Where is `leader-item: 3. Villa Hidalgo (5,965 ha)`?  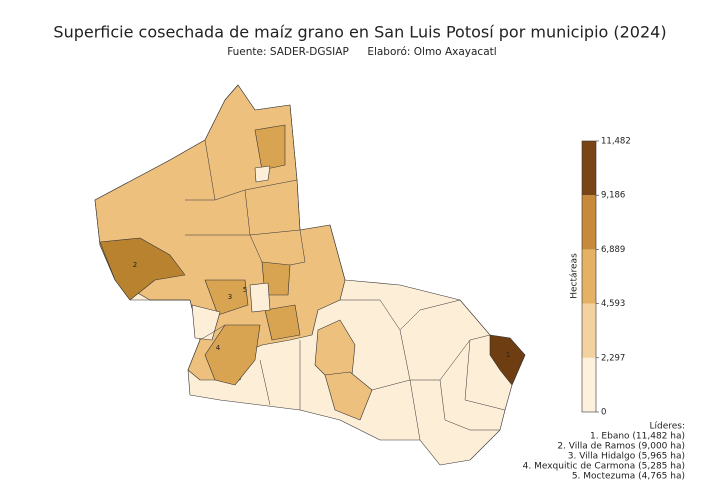
leader-item: 3. Villa Hidalgo (5,965 ha) is located at coordinates (626, 457).